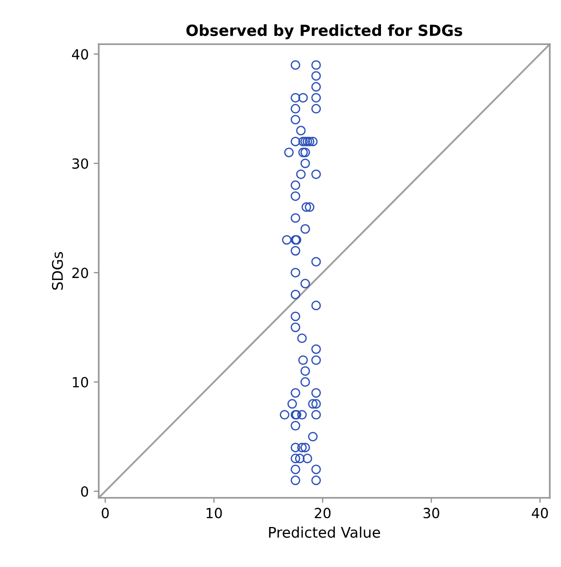 The width and height of the screenshot is (561, 567). I want to click on y-axis-title: SDGs, so click(57, 271).